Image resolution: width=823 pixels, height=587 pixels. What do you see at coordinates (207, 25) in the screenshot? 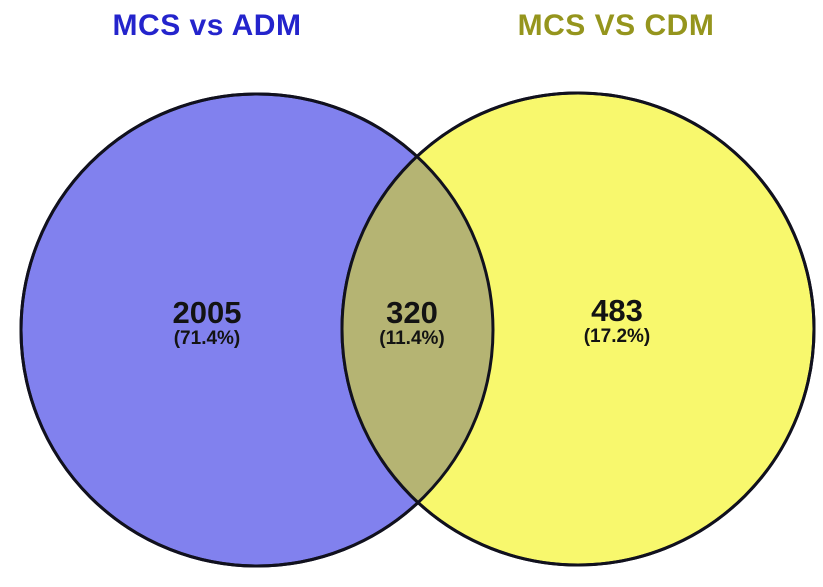
I see `left-set-title: MCS vs ADM` at bounding box center [207, 25].